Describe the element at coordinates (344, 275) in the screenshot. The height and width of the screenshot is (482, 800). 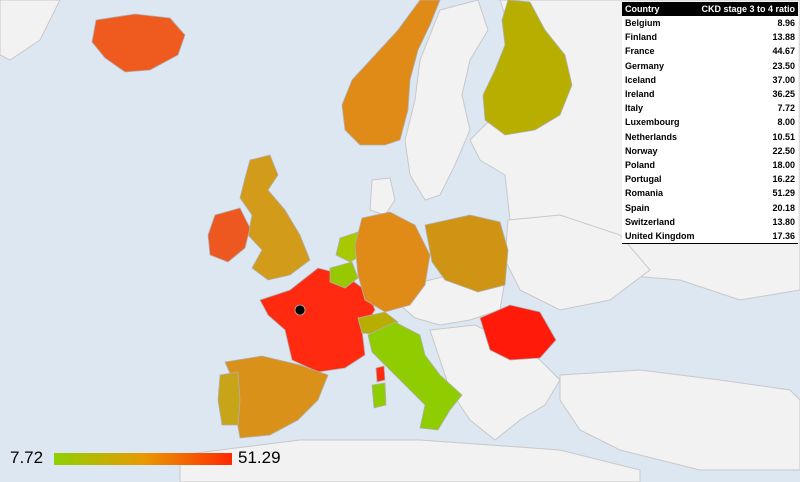
I see `country-belgium` at that location.